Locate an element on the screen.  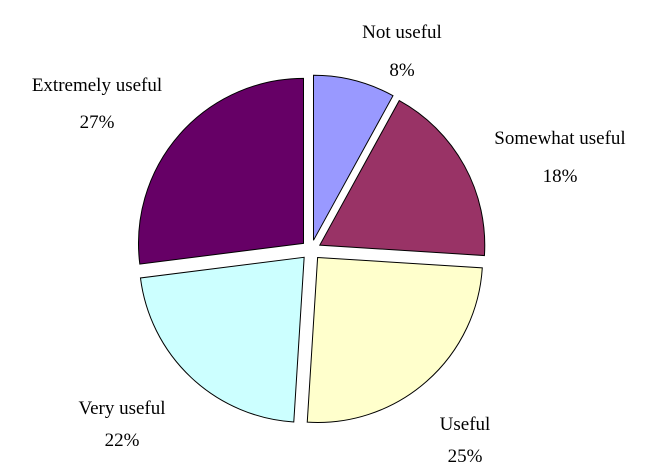
slice-name-label-extremely-useful: Extremely useful is located at coordinates (97, 85).